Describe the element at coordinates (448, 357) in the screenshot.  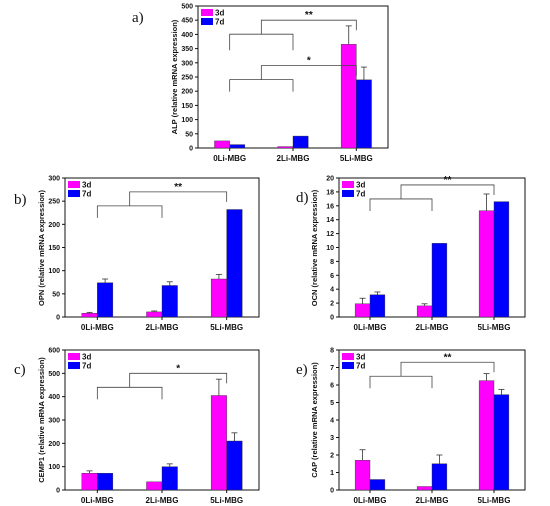
I see `significance-label: **` at that location.